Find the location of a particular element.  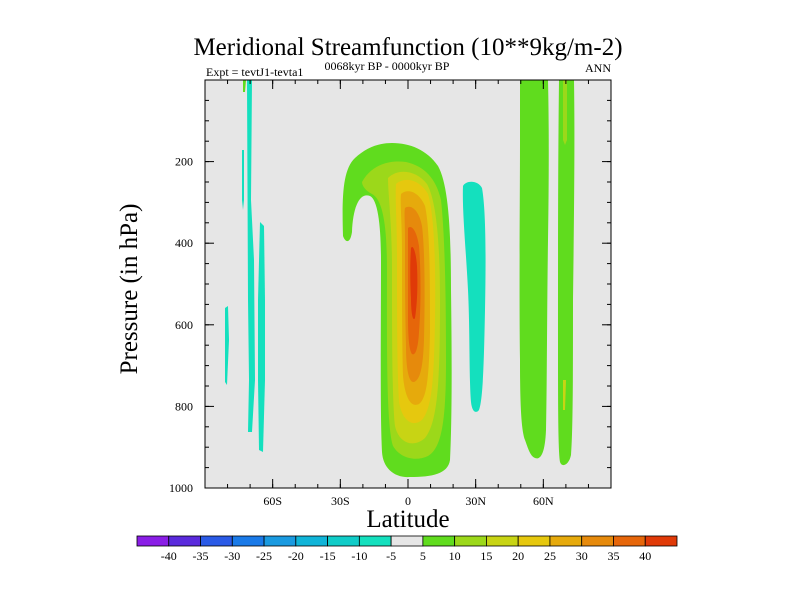

negative-streak-60s-b is located at coordinates (261, 337).